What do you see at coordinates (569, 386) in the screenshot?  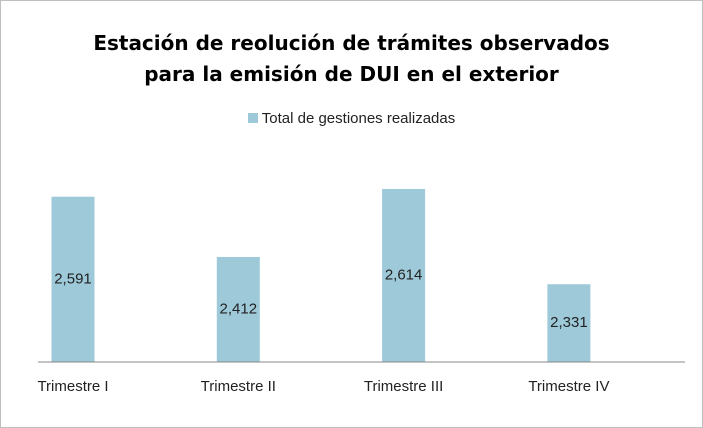 I see `x-tick-label: Trimestre IV` at bounding box center [569, 386].